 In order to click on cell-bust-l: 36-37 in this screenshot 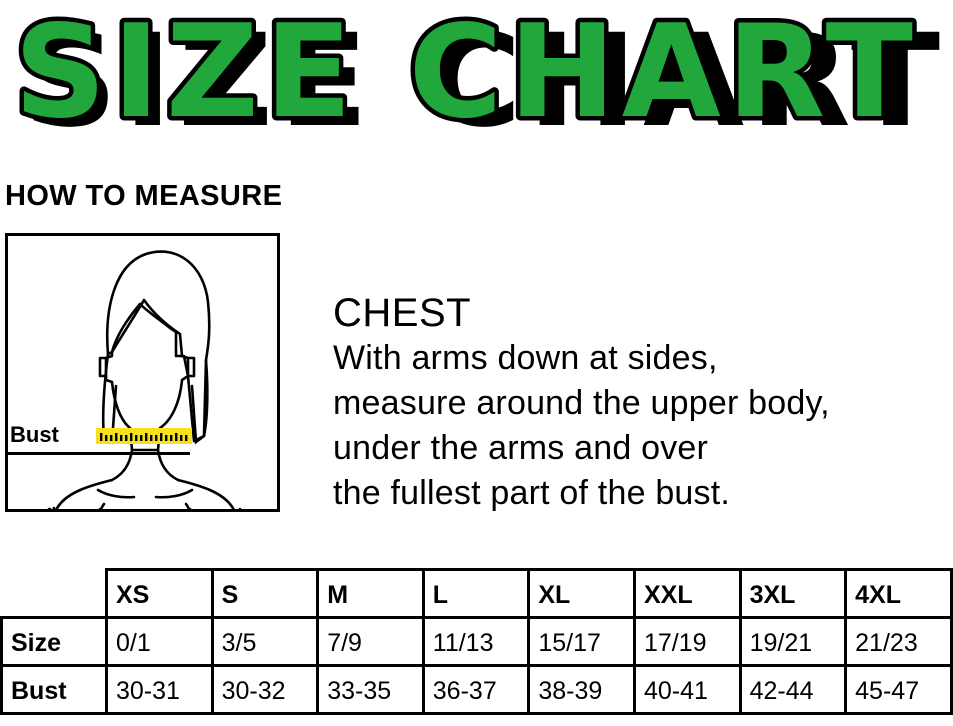, I will do `click(476, 689)`.